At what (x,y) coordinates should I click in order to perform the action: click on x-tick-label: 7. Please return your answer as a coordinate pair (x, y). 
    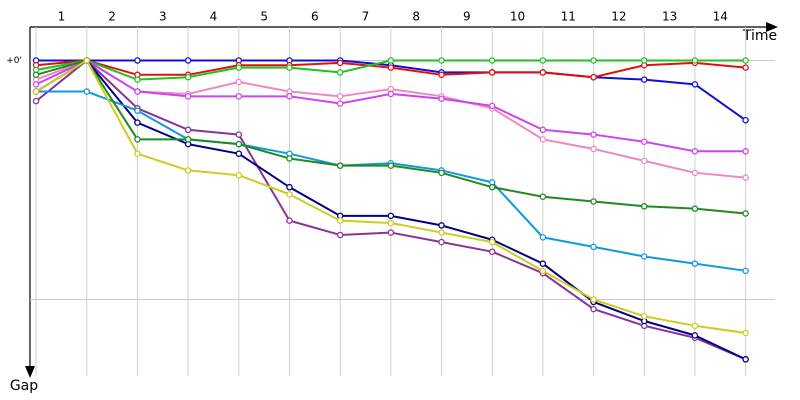
    Looking at the image, I should click on (366, 17).